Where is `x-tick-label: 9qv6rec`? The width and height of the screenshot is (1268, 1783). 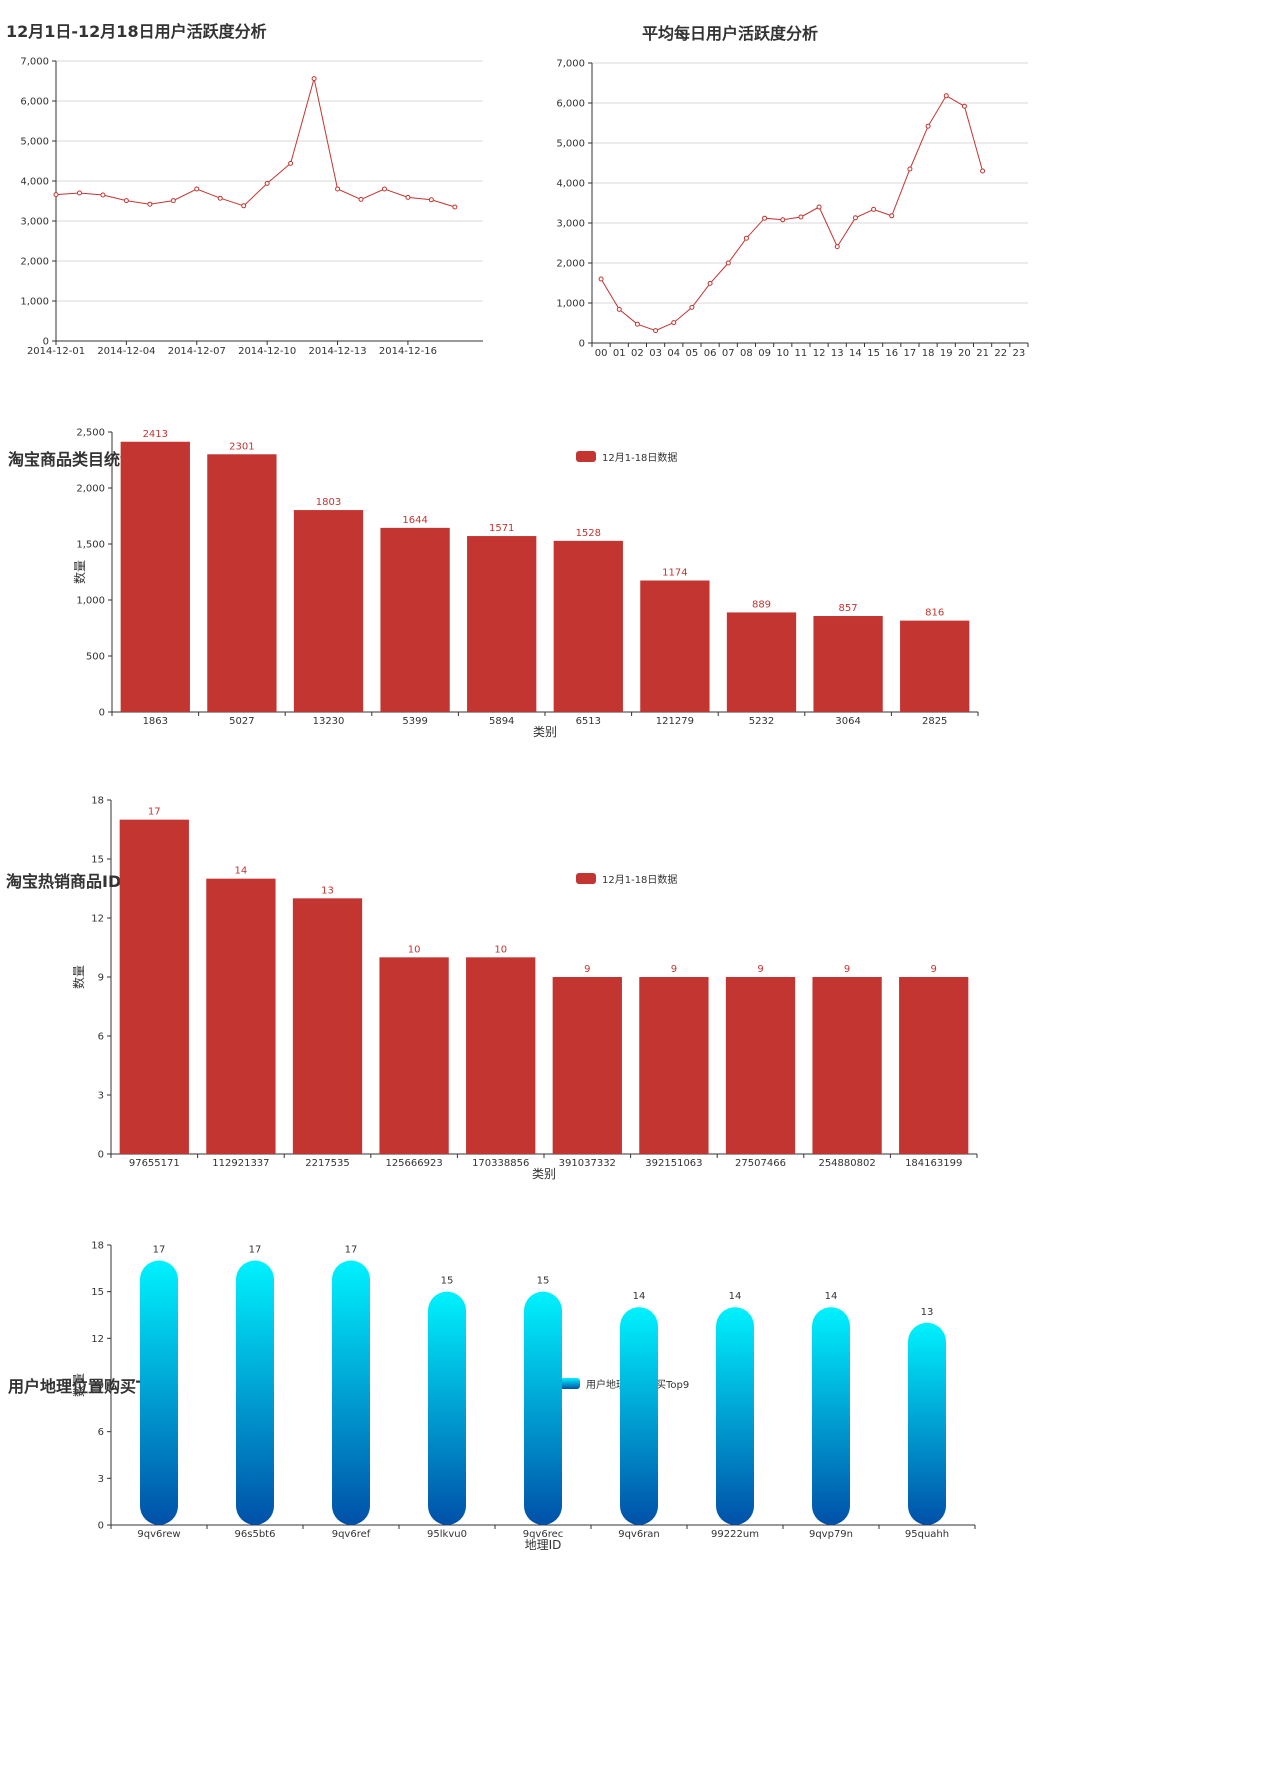
x-tick-label: 9qv6rec is located at coordinates (543, 1534).